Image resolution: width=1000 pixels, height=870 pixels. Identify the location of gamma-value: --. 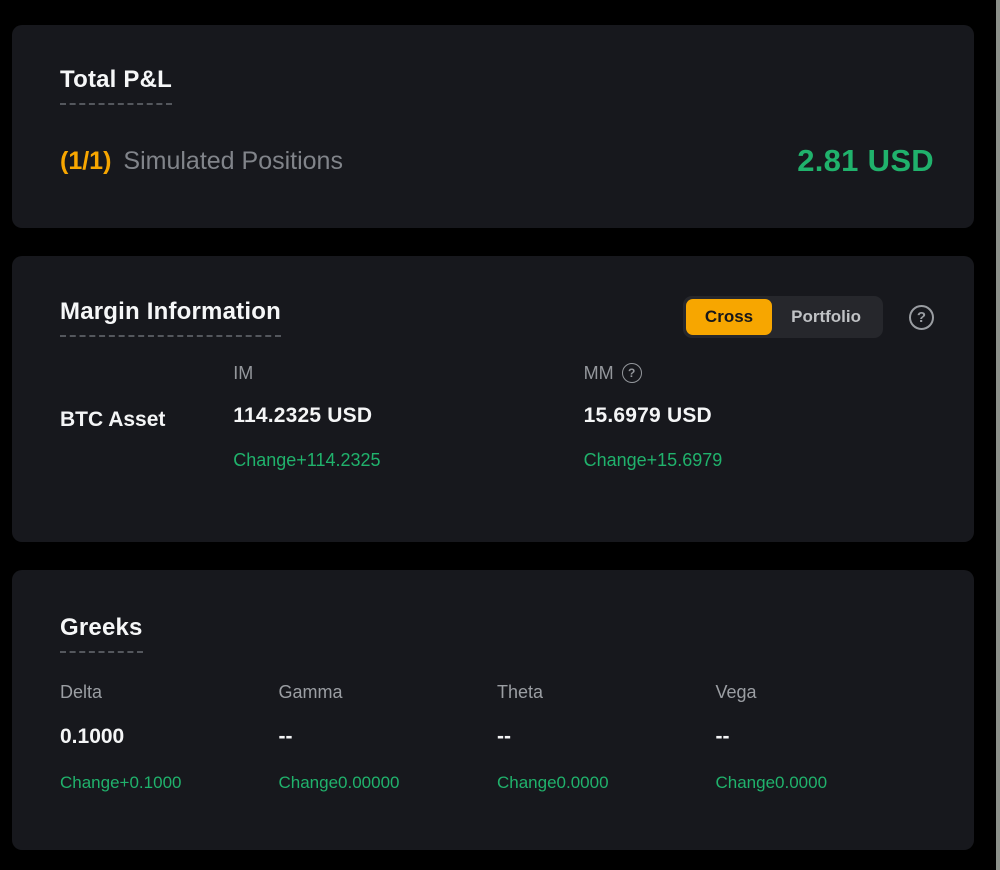
(285, 736).